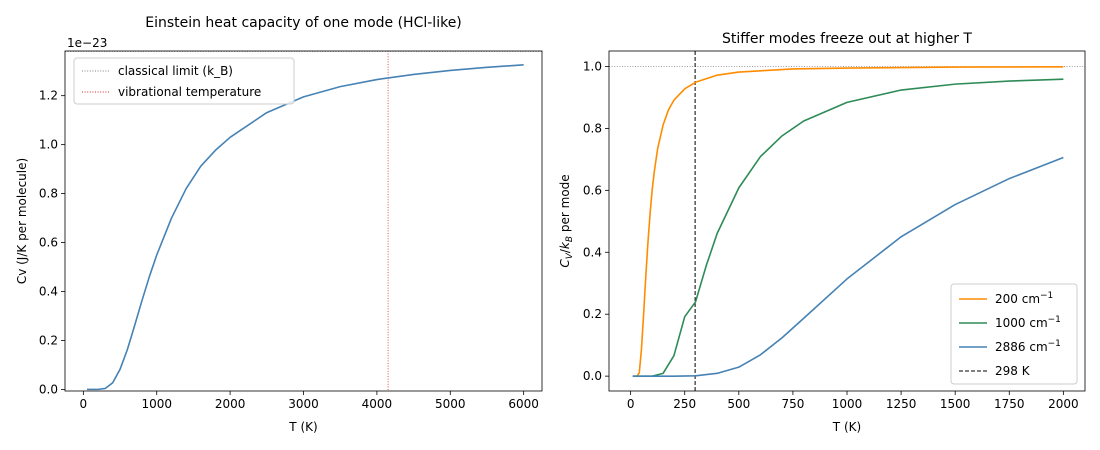  What do you see at coordinates (175, 71) in the screenshot?
I see `legend-label: classical limit (k_B)` at bounding box center [175, 71].